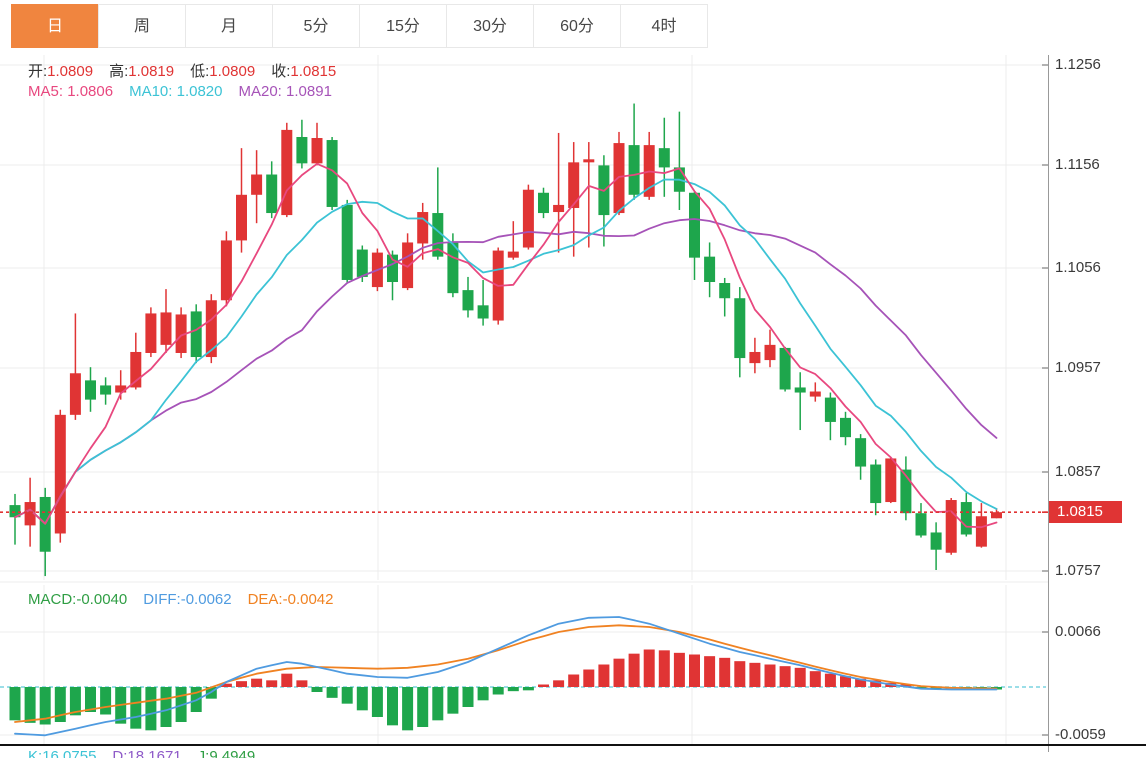 The image size is (1146, 758). I want to click on macd-value: -0.0040, so click(102, 599).